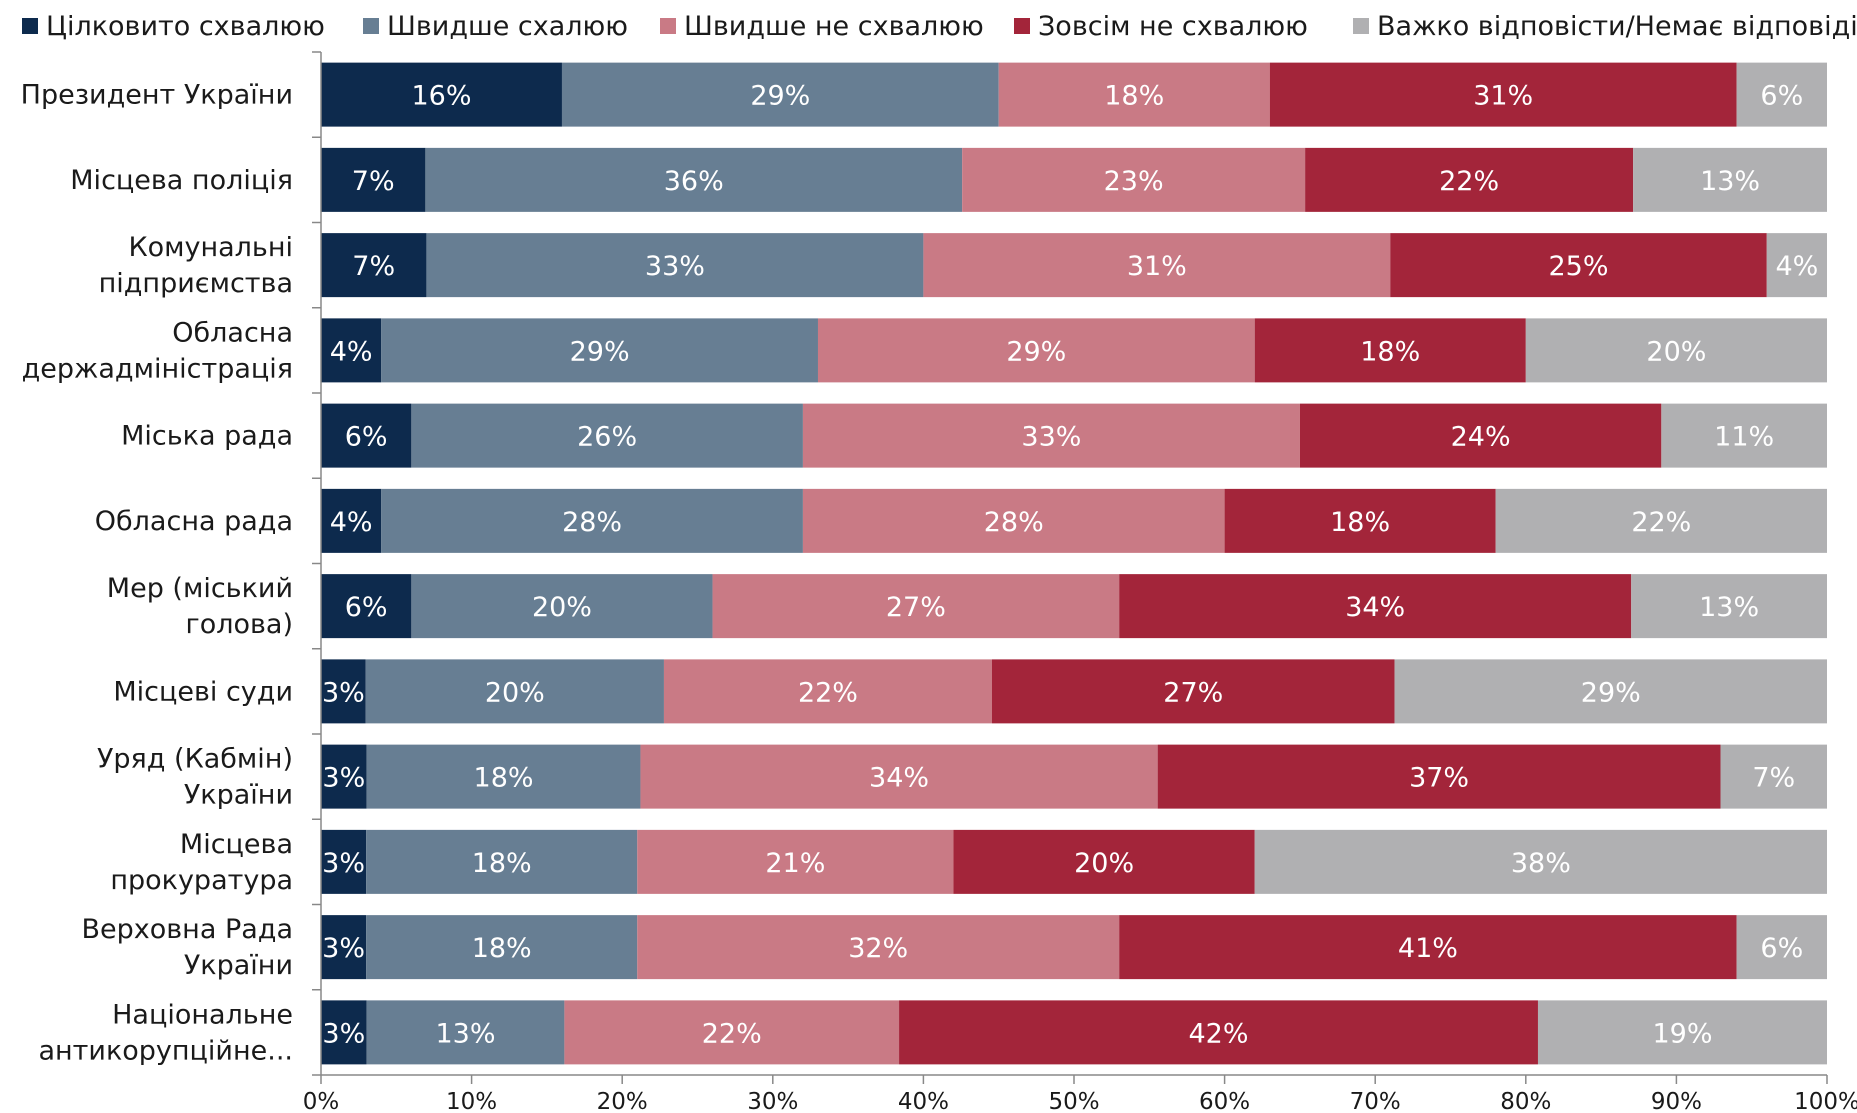  I want to click on x-tick-label: 0%, so click(321, 1101).